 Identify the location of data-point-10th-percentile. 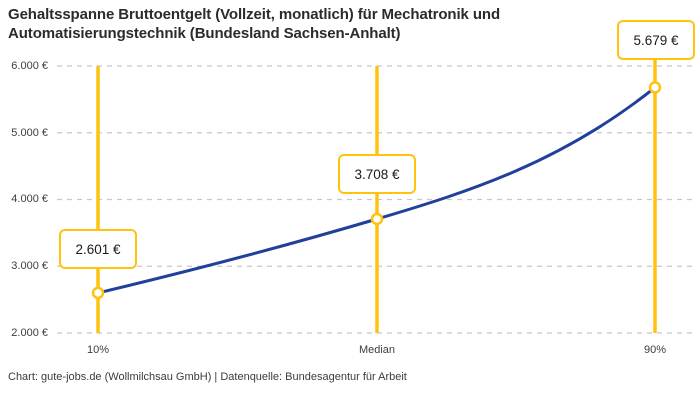
(98, 293).